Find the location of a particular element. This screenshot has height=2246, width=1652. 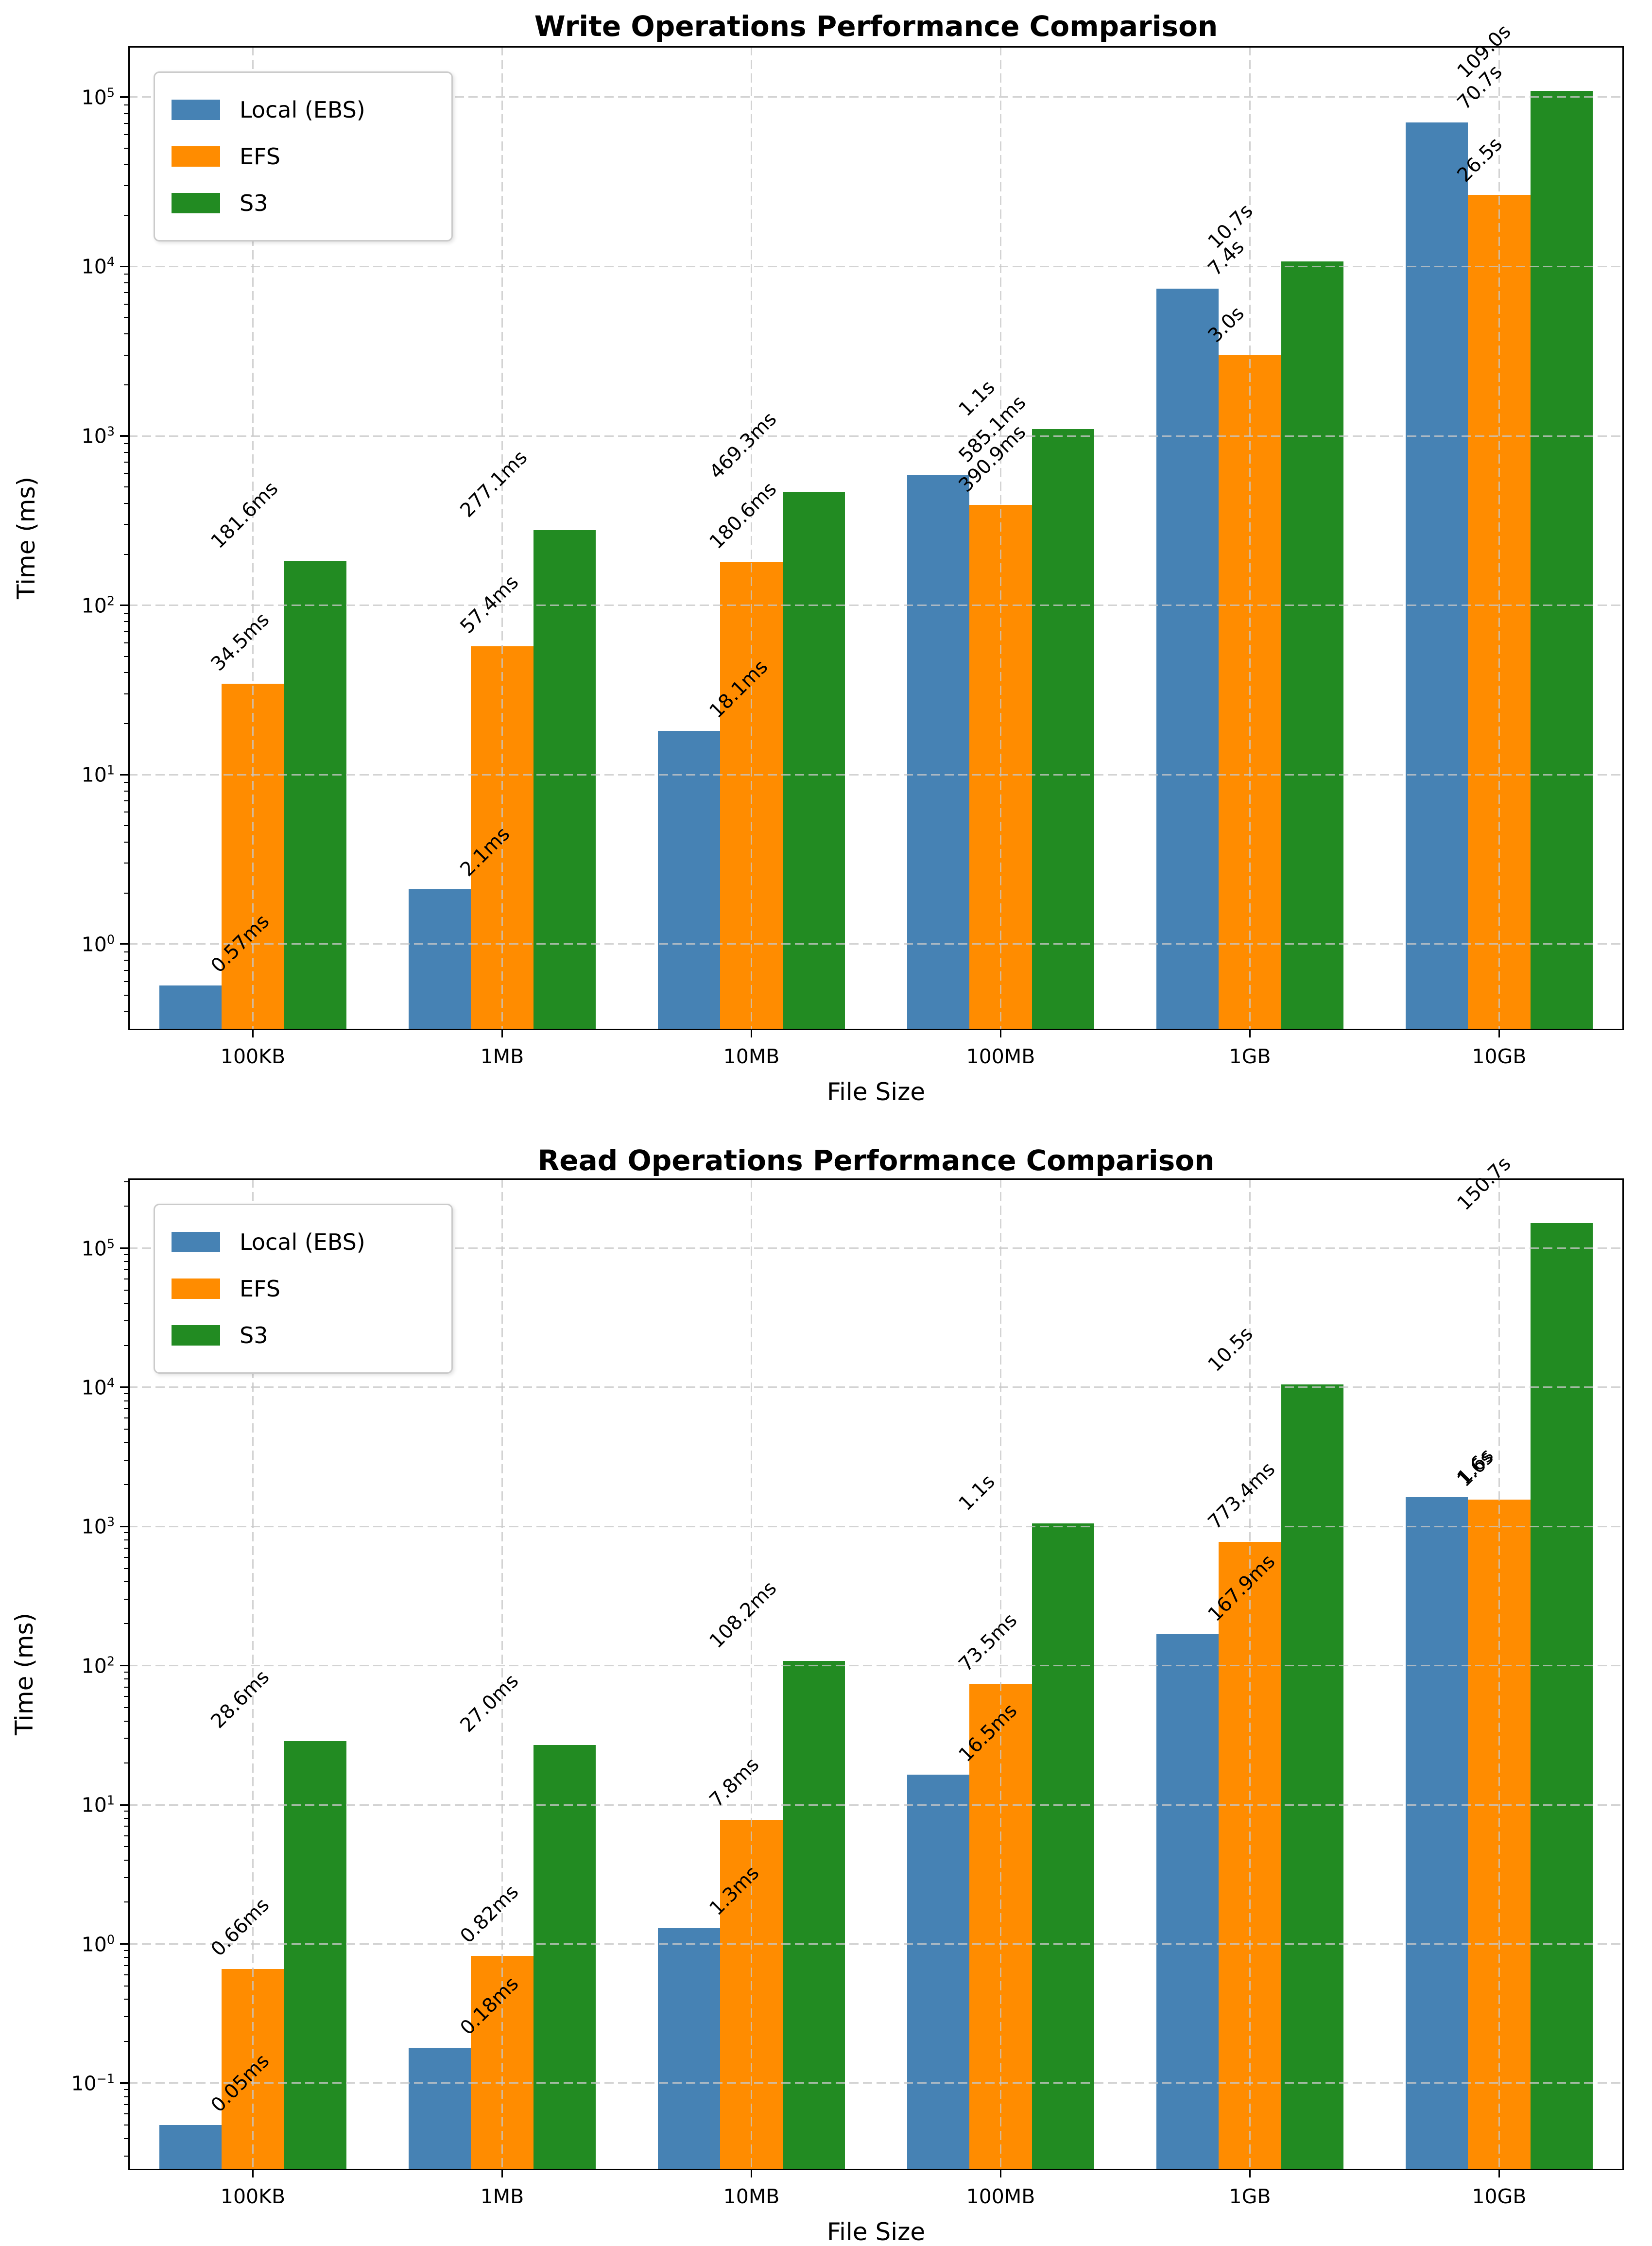

legend-label: Local (EBS) is located at coordinates (302, 110).